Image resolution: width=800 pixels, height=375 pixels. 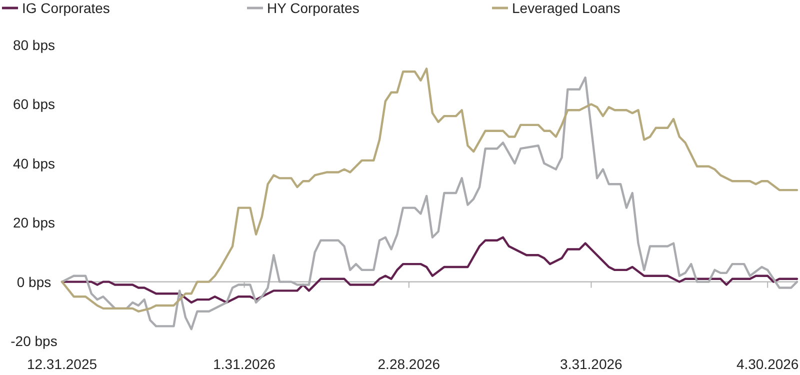 What do you see at coordinates (62, 364) in the screenshot?
I see `x-tick-label: 12.31.2025` at bounding box center [62, 364].